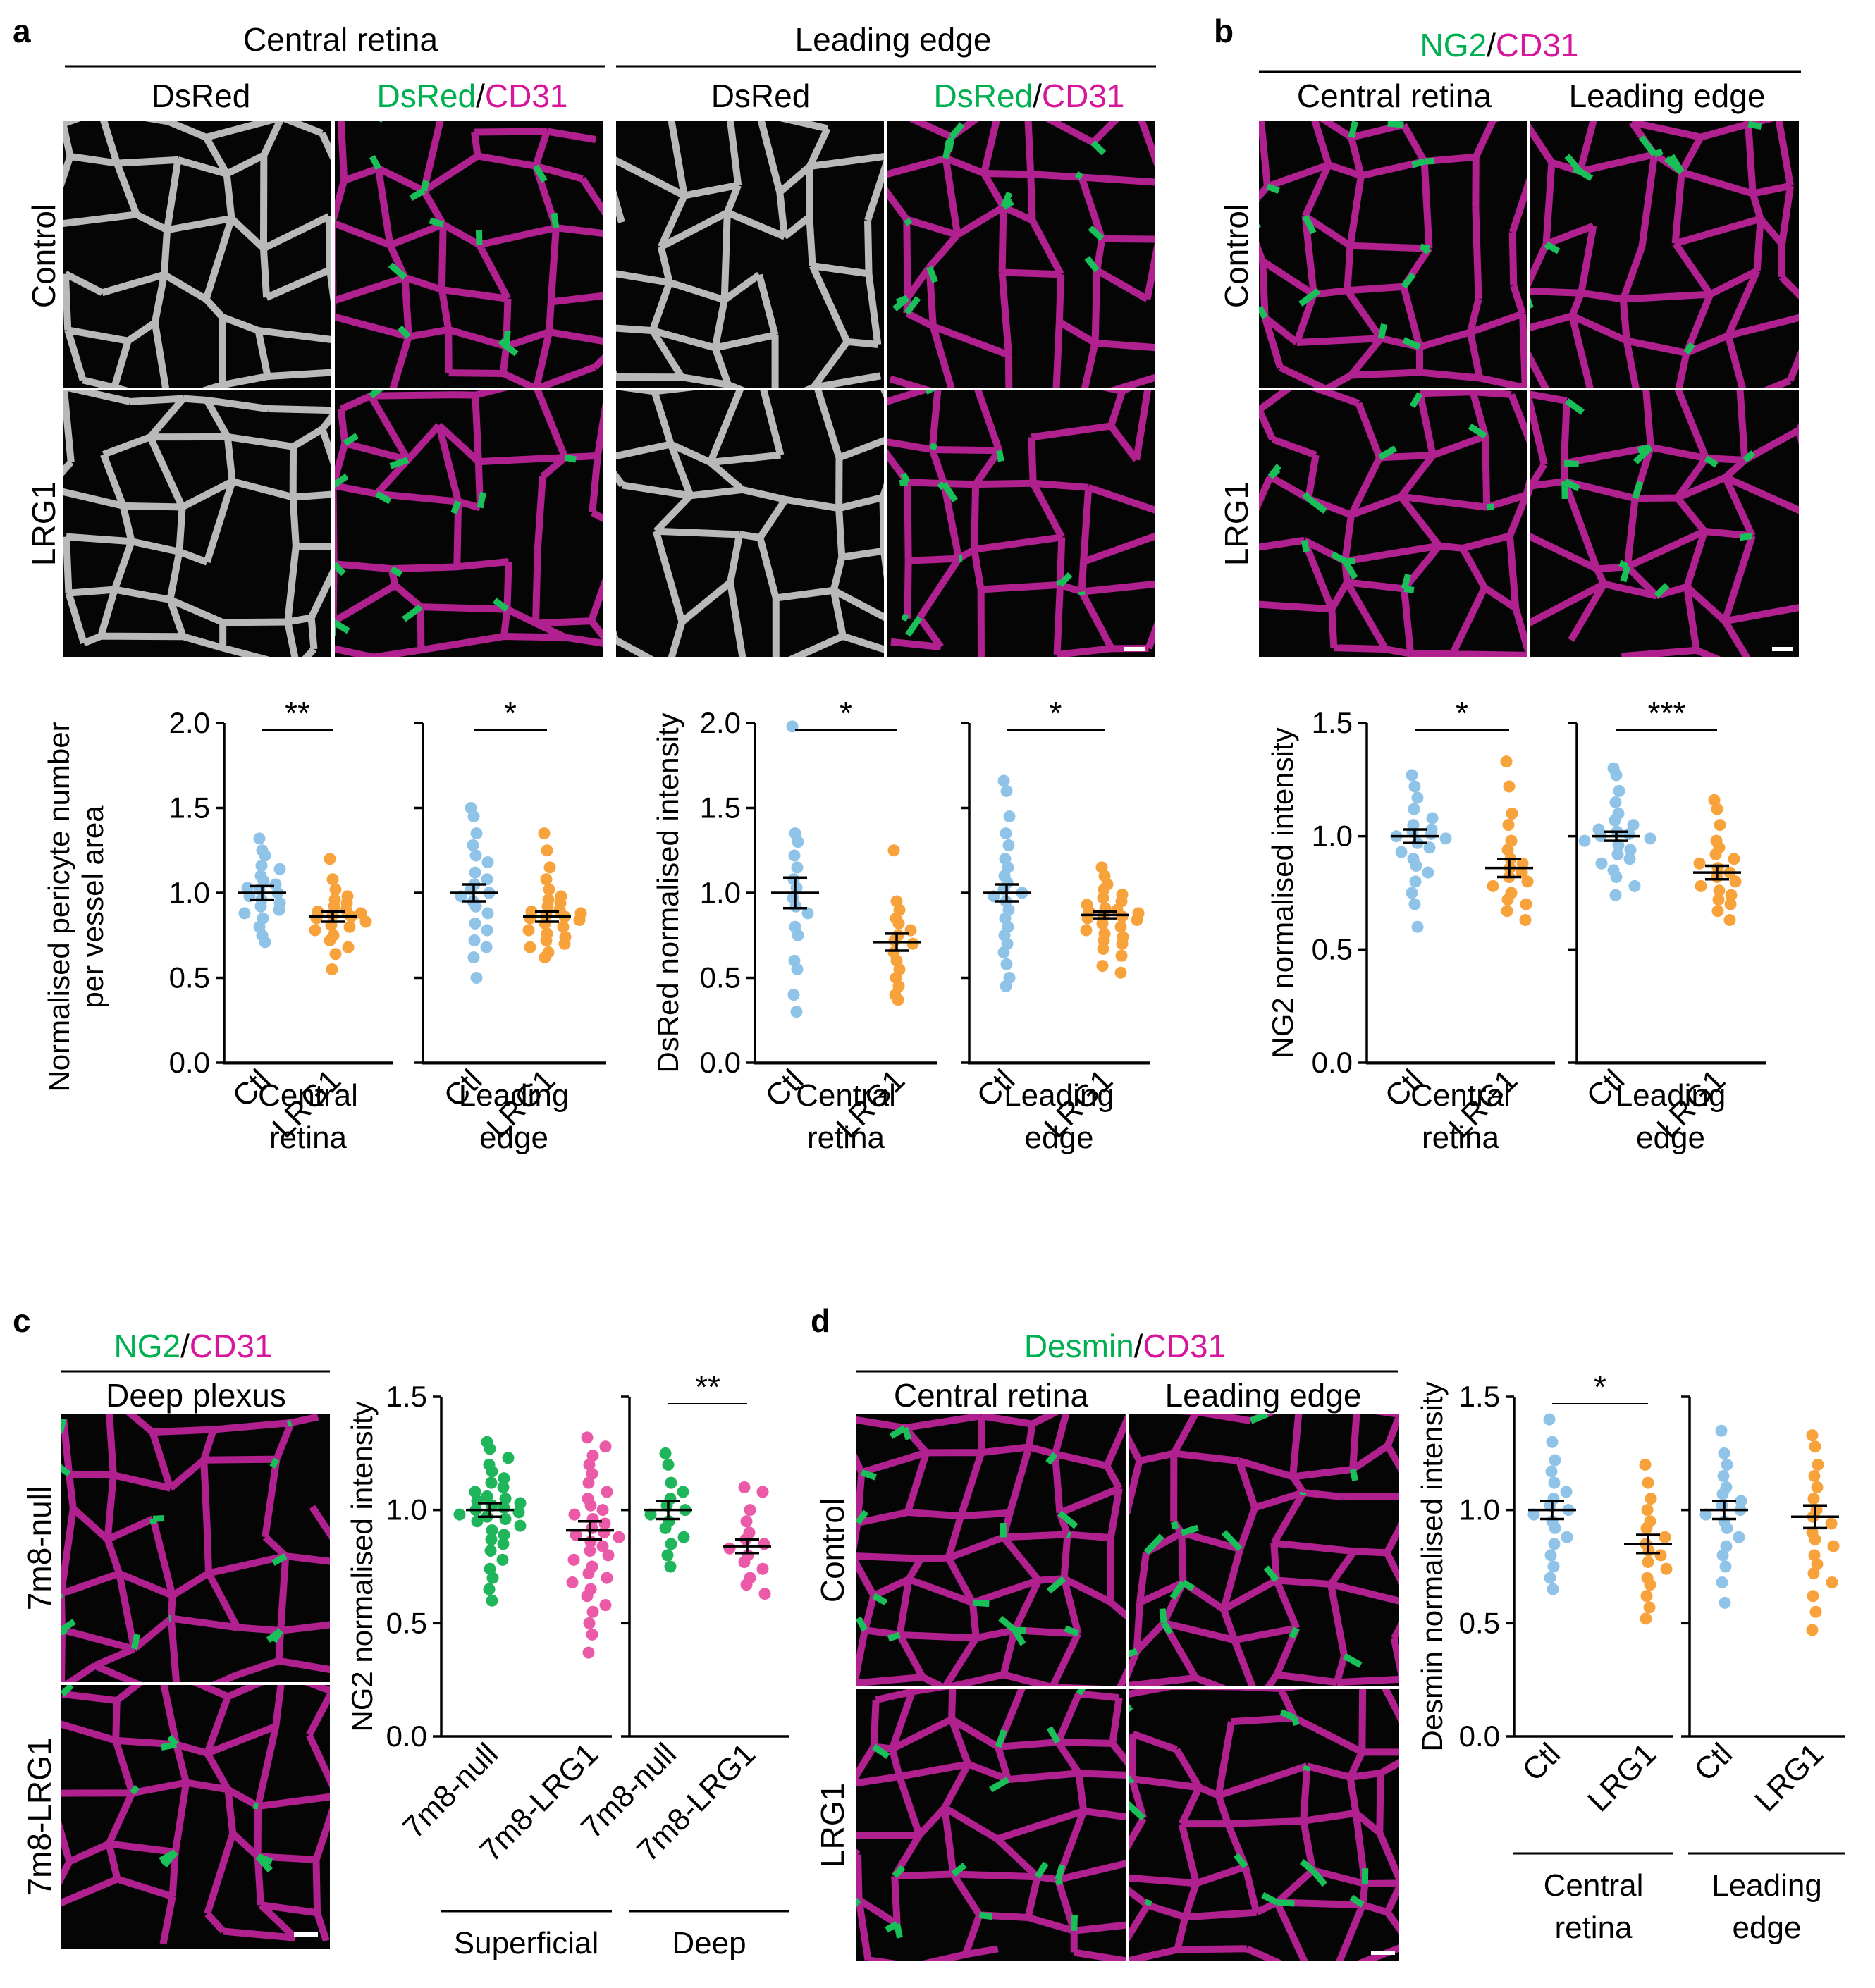  What do you see at coordinates (894, 39) in the screenshot?
I see `panel-a-group-header-leading: Leading edge` at bounding box center [894, 39].